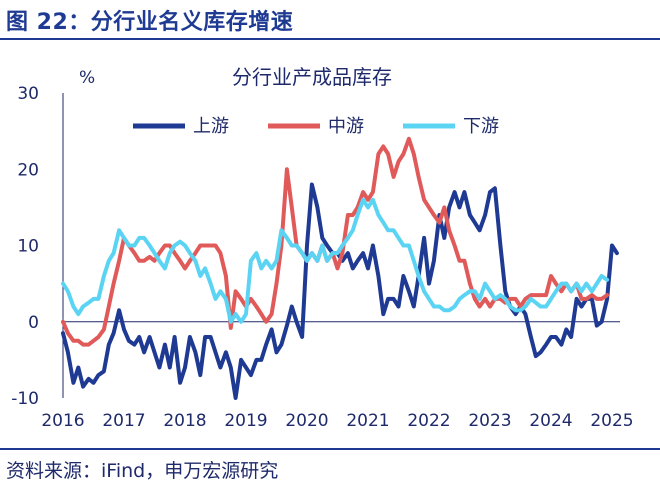 This screenshot has width=660, height=488. What do you see at coordinates (481, 126) in the screenshot?
I see `legend-label: 下游` at bounding box center [481, 126].